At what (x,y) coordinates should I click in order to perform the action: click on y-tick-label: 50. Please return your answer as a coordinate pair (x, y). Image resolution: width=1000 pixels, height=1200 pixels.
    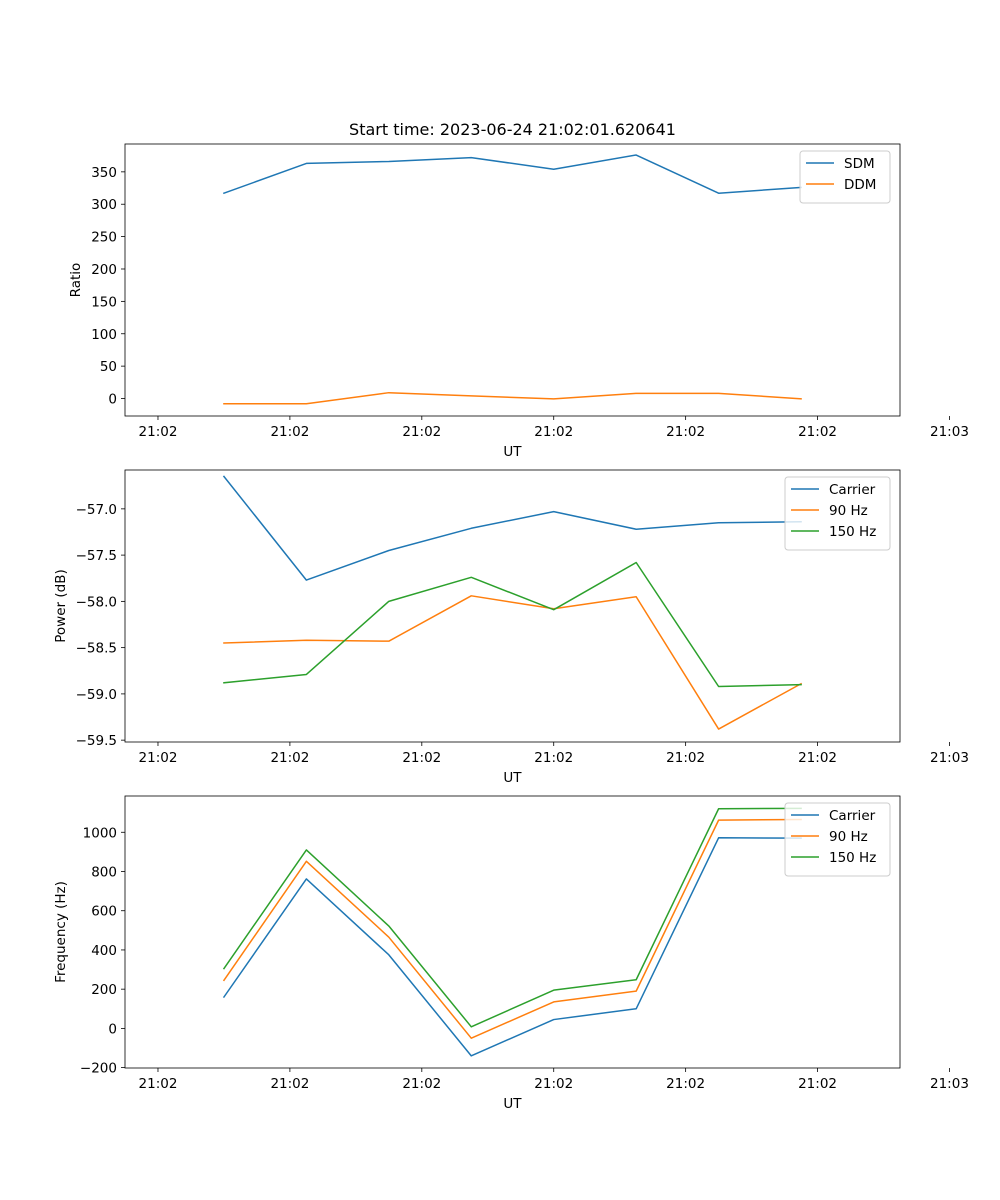
    Looking at the image, I should click on (108, 367).